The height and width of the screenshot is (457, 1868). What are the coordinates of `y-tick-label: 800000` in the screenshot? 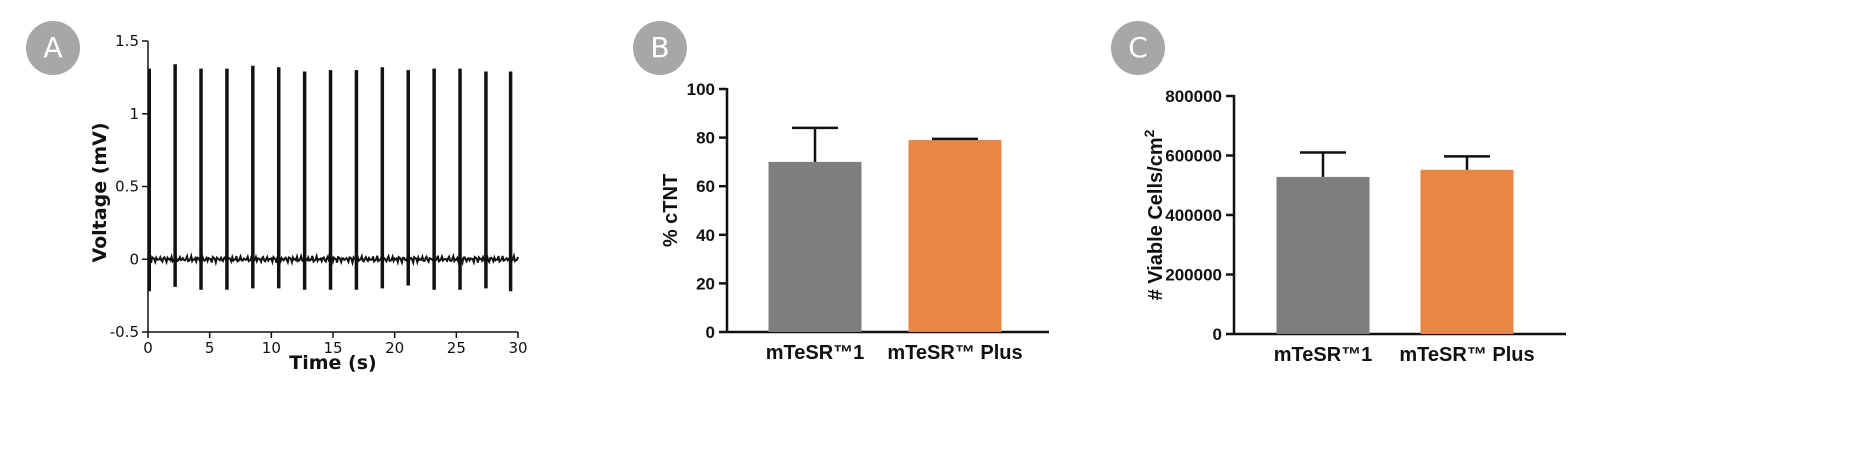 It's located at (1193, 96).